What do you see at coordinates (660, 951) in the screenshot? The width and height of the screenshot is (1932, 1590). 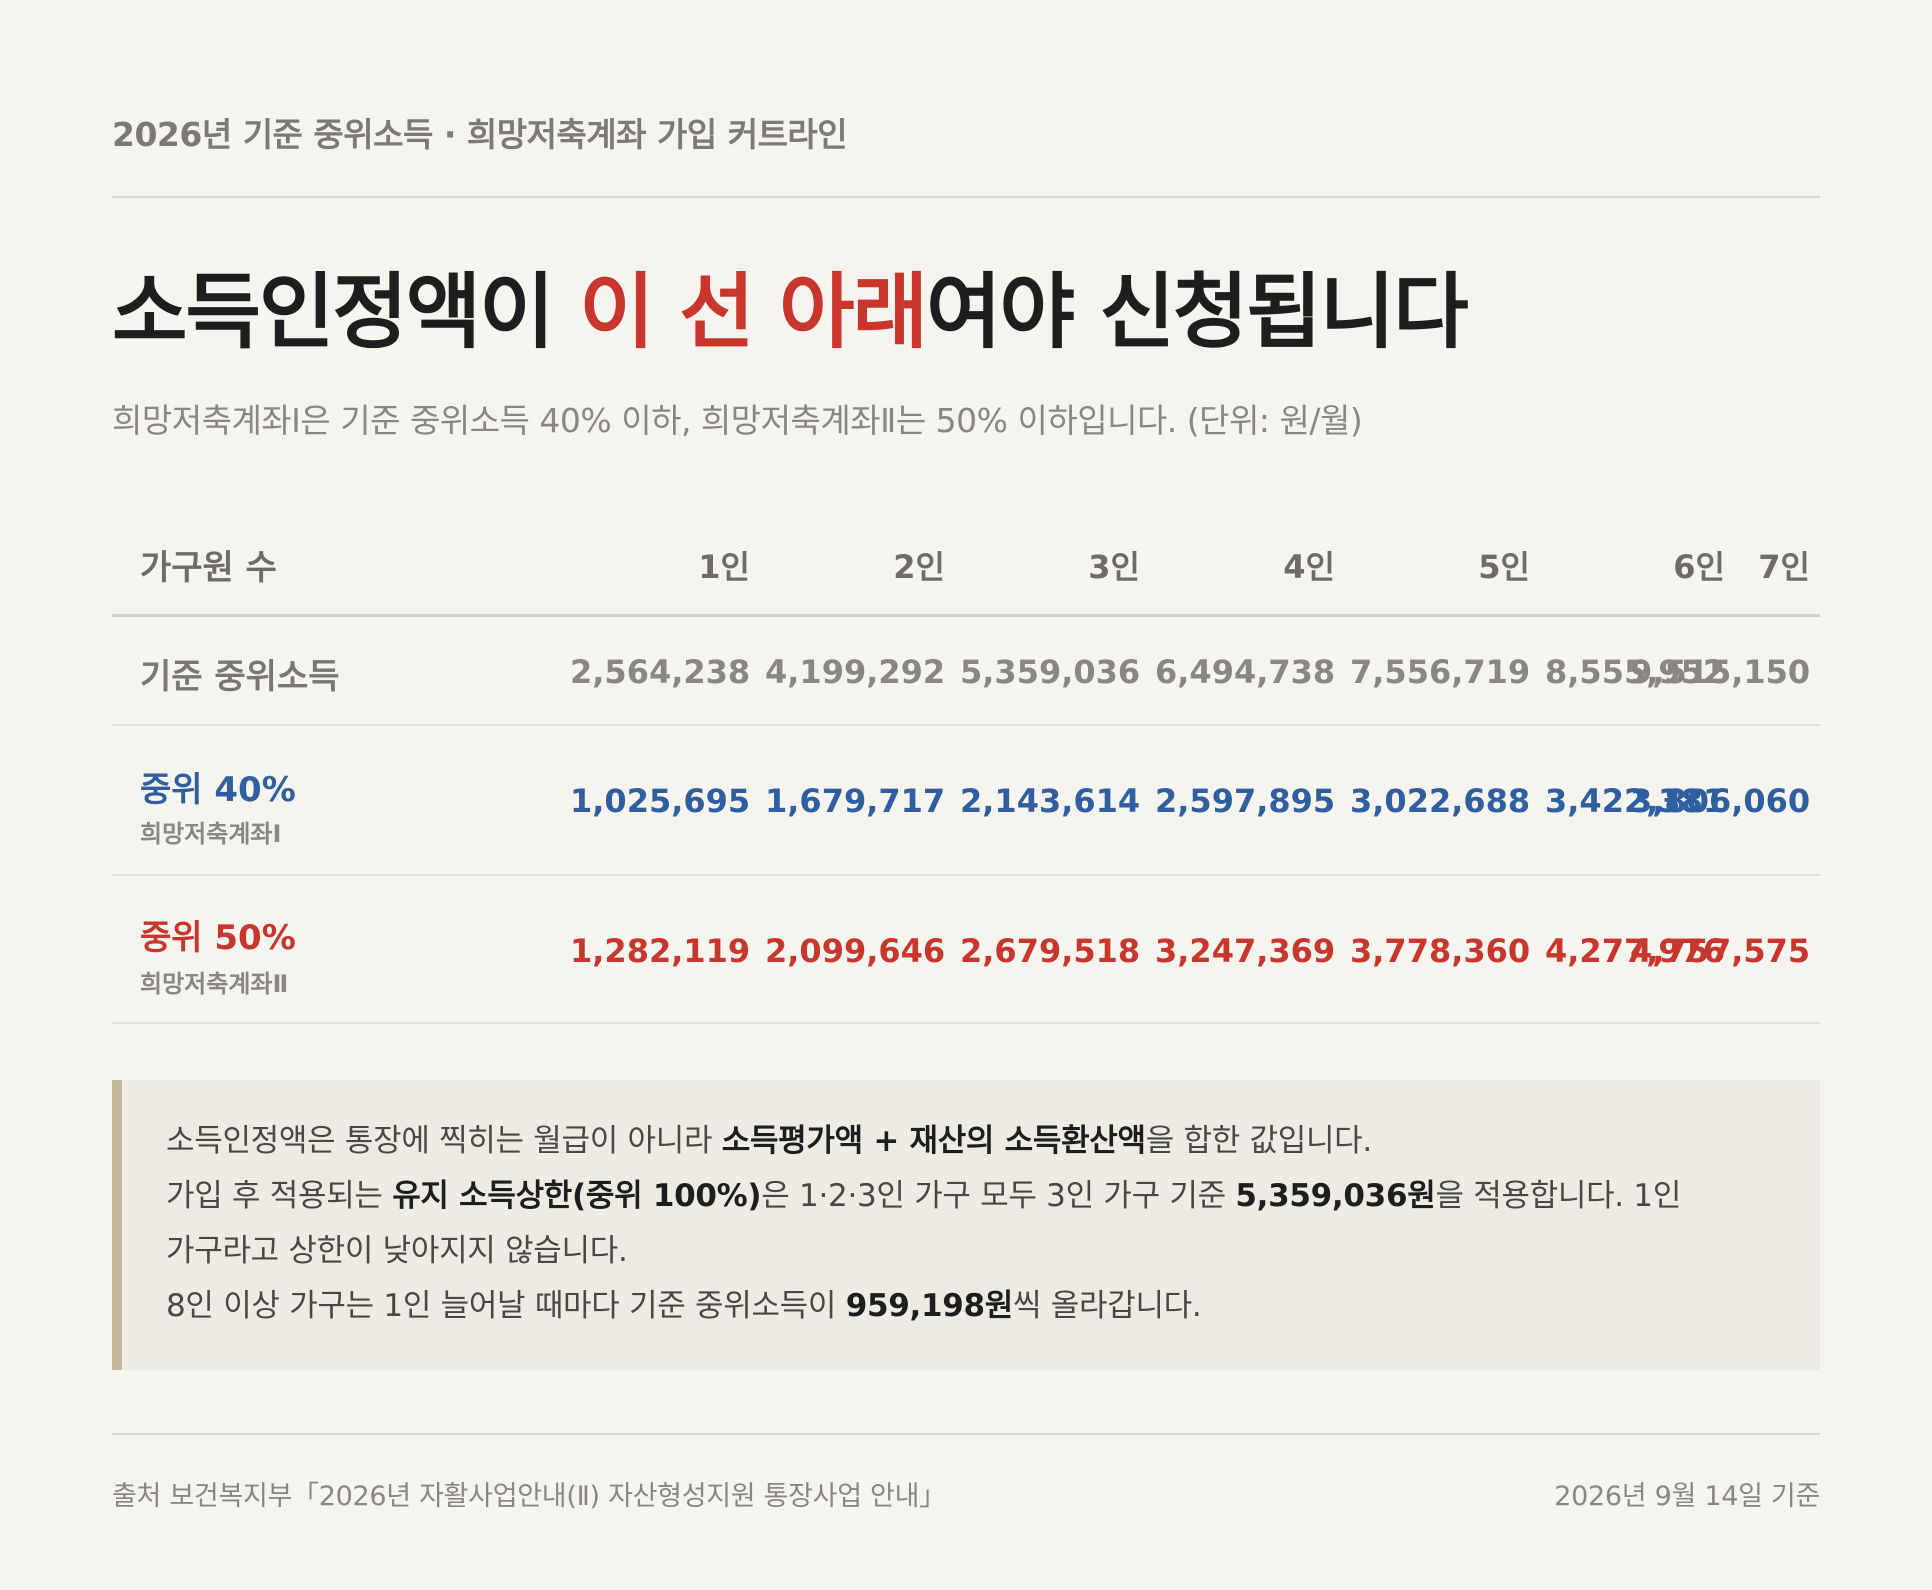 I see `table-cell: 1,282,119` at bounding box center [660, 951].